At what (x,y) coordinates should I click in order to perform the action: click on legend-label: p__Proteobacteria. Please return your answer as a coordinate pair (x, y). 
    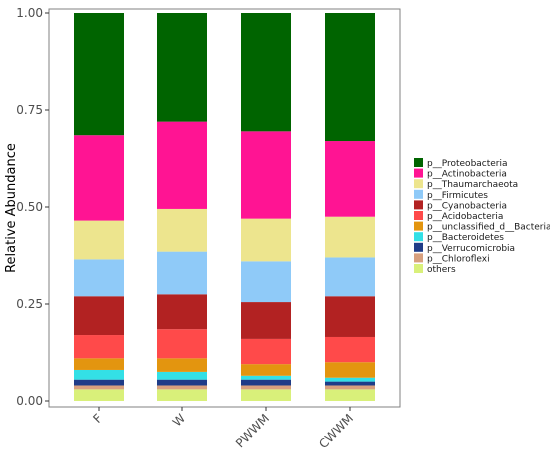
    Looking at the image, I should click on (467, 164).